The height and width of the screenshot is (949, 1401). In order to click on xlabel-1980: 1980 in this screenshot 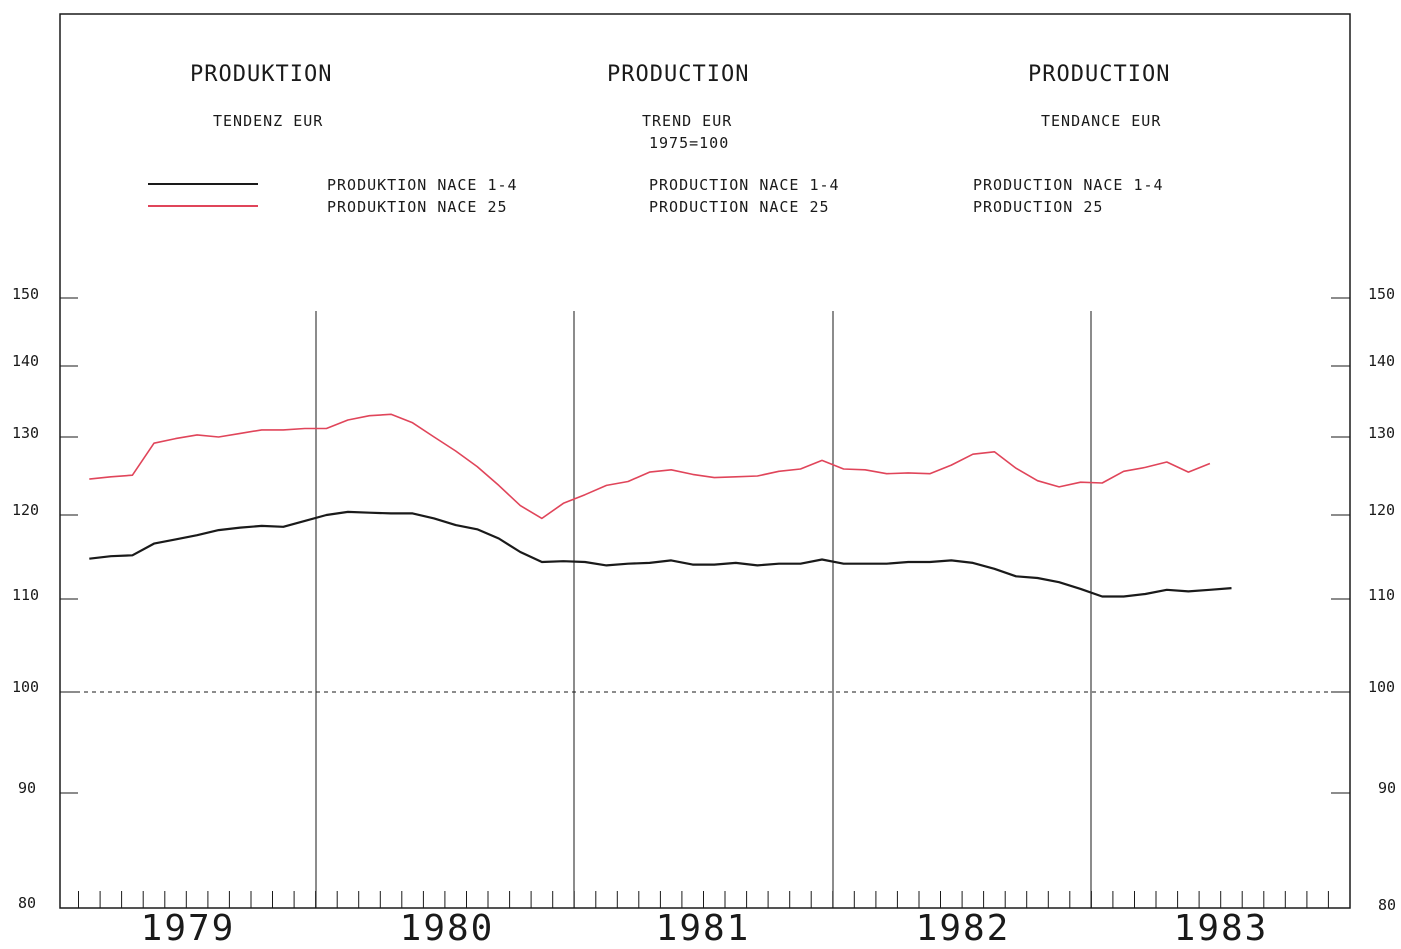, I will do `click(447, 928)`.